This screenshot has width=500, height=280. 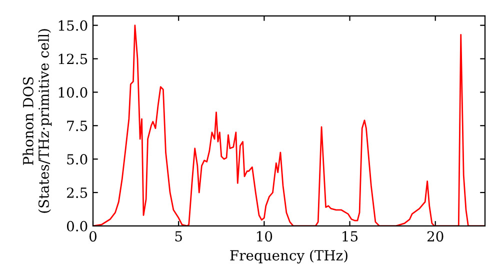 I want to click on x-tick-label: 20, so click(x=435, y=236).